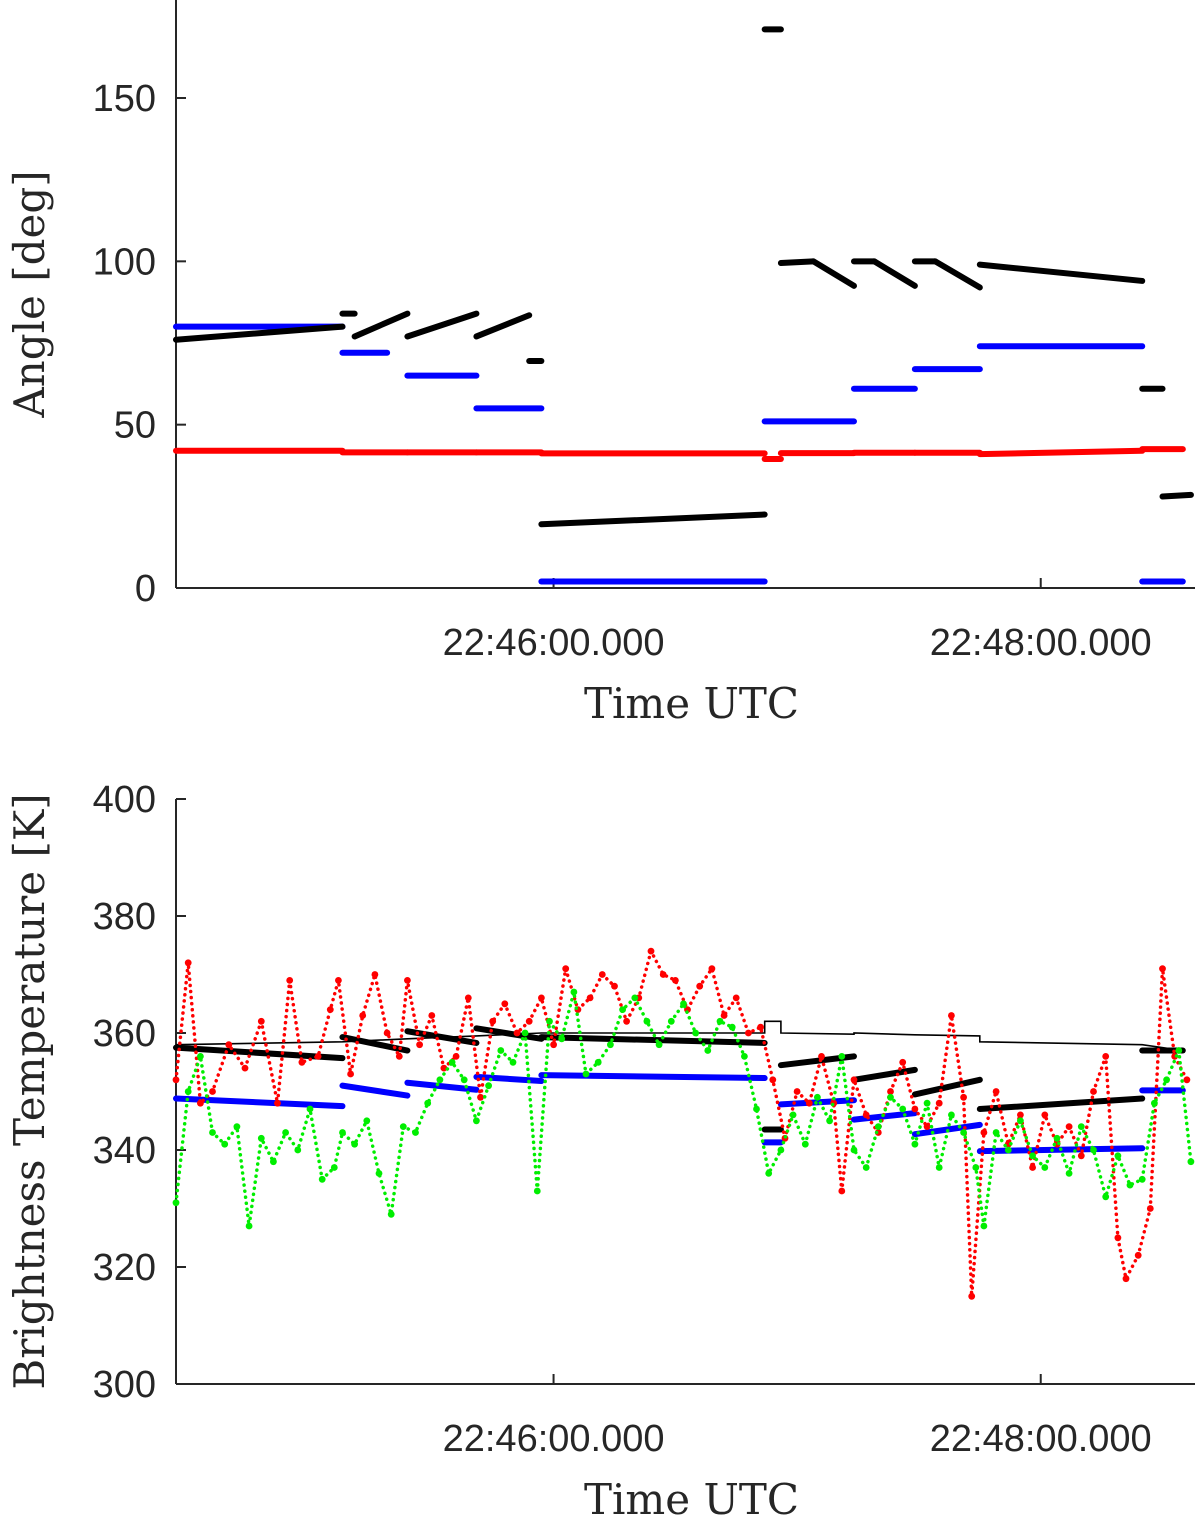  I want to click on y-axis-label: Angle [deg], so click(29, 294).